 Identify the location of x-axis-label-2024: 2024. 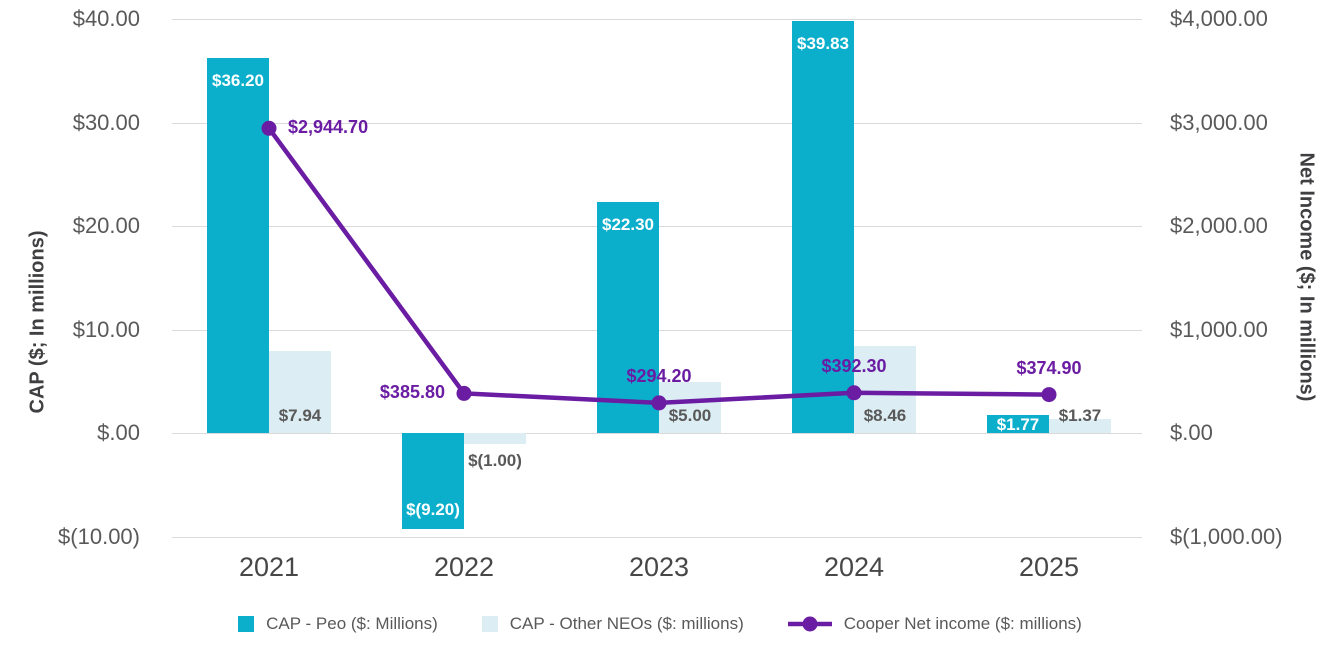
(854, 567).